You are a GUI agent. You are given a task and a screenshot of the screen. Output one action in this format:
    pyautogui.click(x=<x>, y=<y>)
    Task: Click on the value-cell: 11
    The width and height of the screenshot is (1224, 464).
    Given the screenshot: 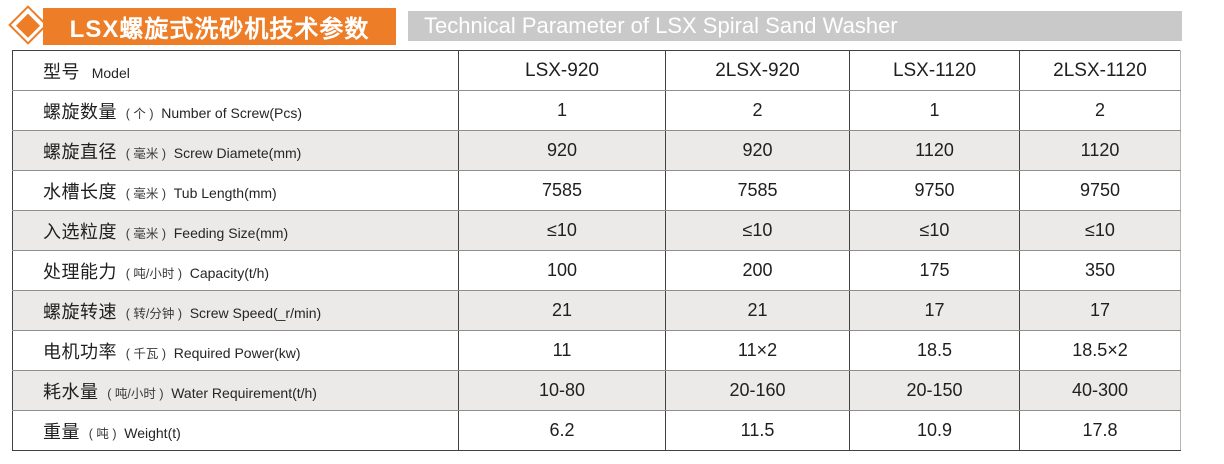 What is the action you would take?
    pyautogui.click(x=562, y=350)
    